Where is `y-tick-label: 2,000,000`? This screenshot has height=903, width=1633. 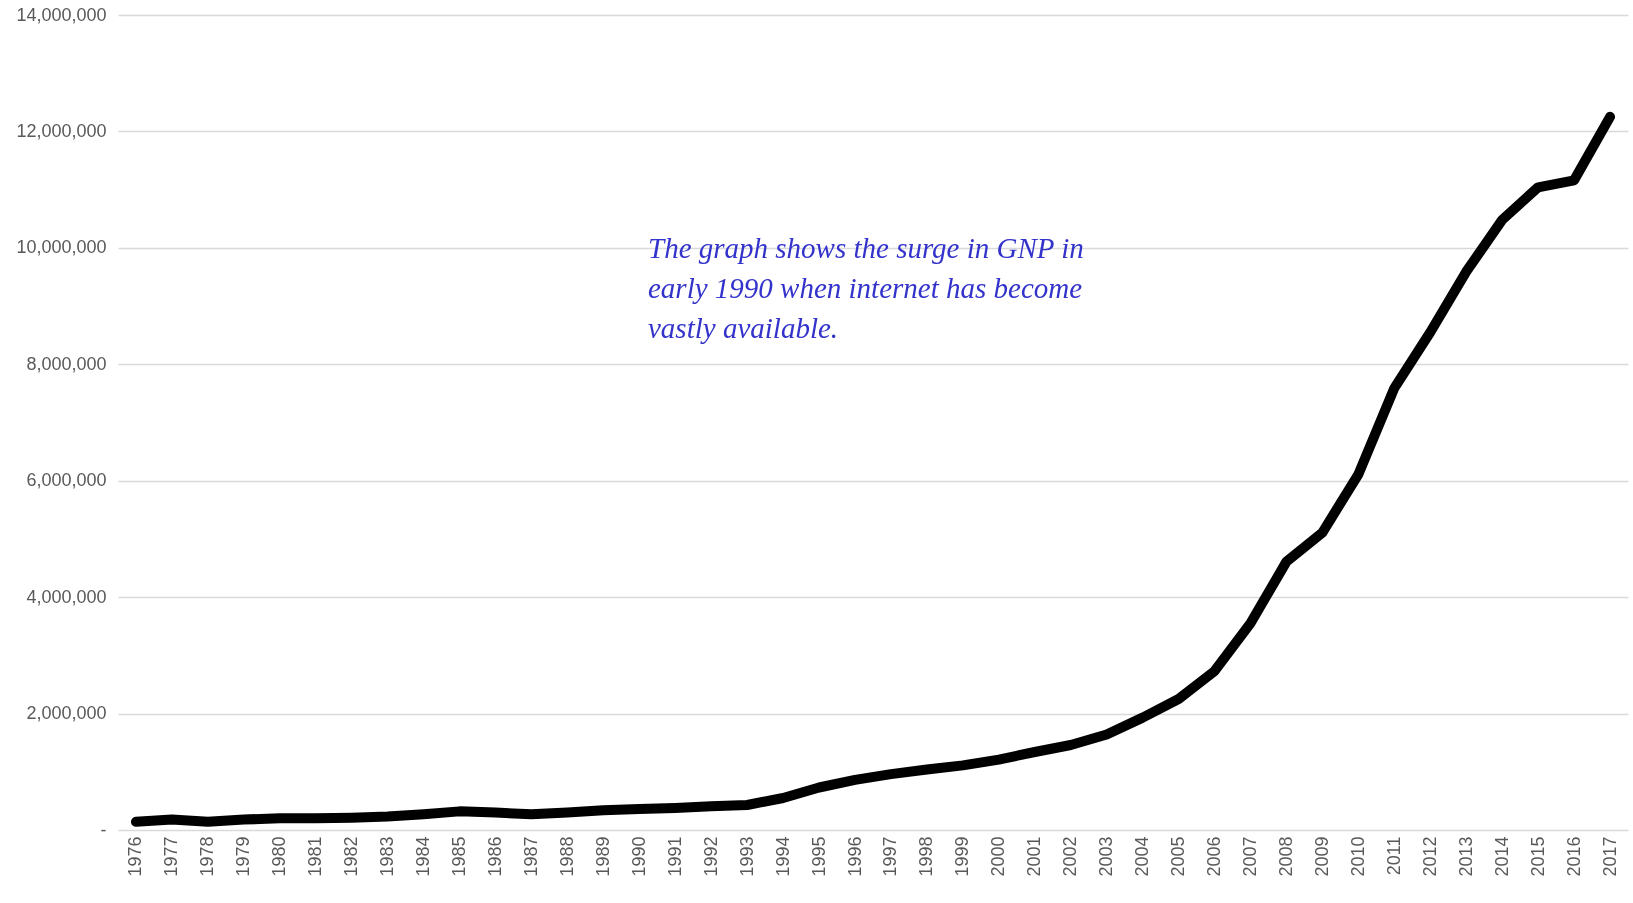
y-tick-label: 2,000,000 is located at coordinates (66, 713).